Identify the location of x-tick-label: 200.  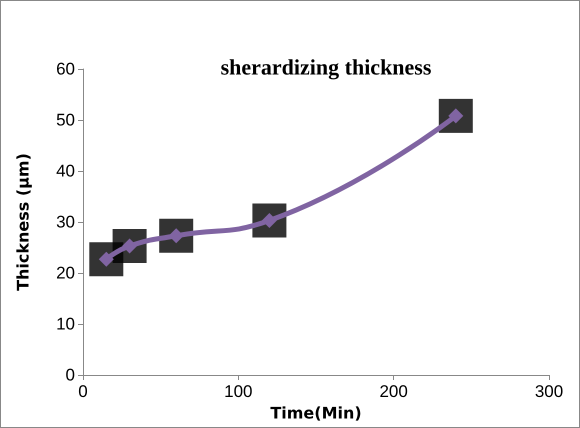
(393, 391).